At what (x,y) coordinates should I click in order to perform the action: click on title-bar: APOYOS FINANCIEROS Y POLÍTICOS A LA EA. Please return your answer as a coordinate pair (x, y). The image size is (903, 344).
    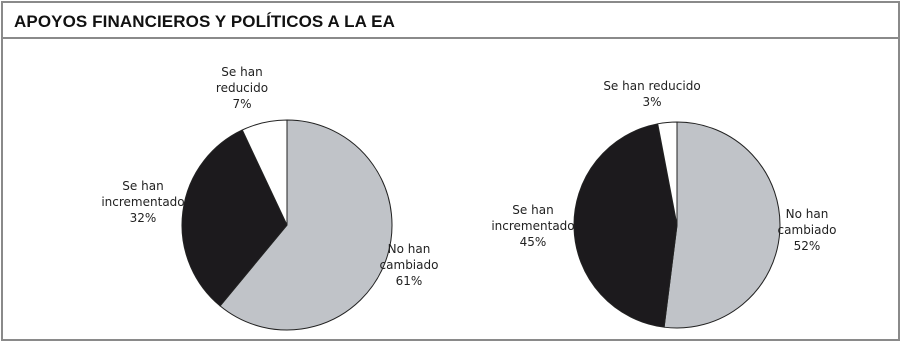
    Looking at the image, I should click on (450, 21).